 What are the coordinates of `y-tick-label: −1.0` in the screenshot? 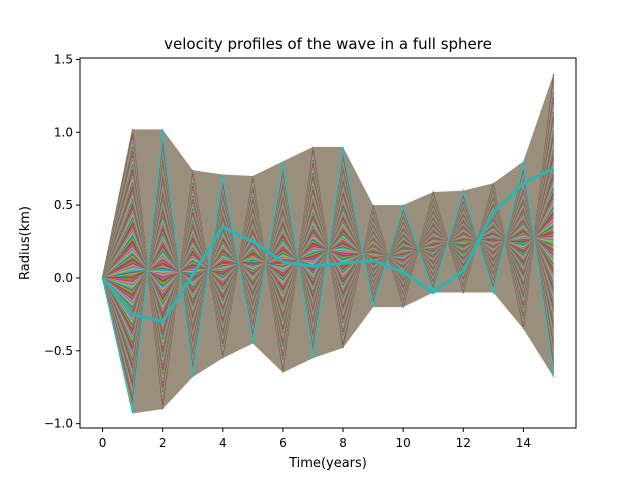 It's located at (58, 424).